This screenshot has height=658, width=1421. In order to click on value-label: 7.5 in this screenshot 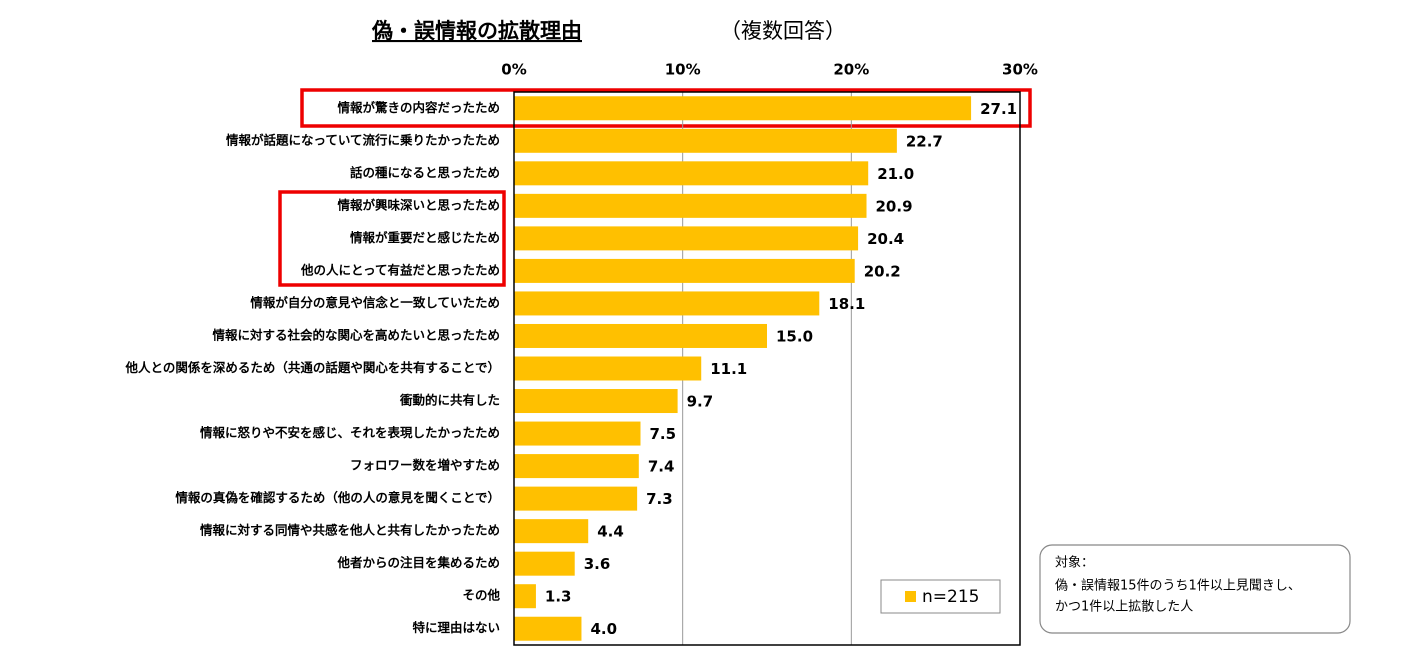, I will do `click(663, 434)`.